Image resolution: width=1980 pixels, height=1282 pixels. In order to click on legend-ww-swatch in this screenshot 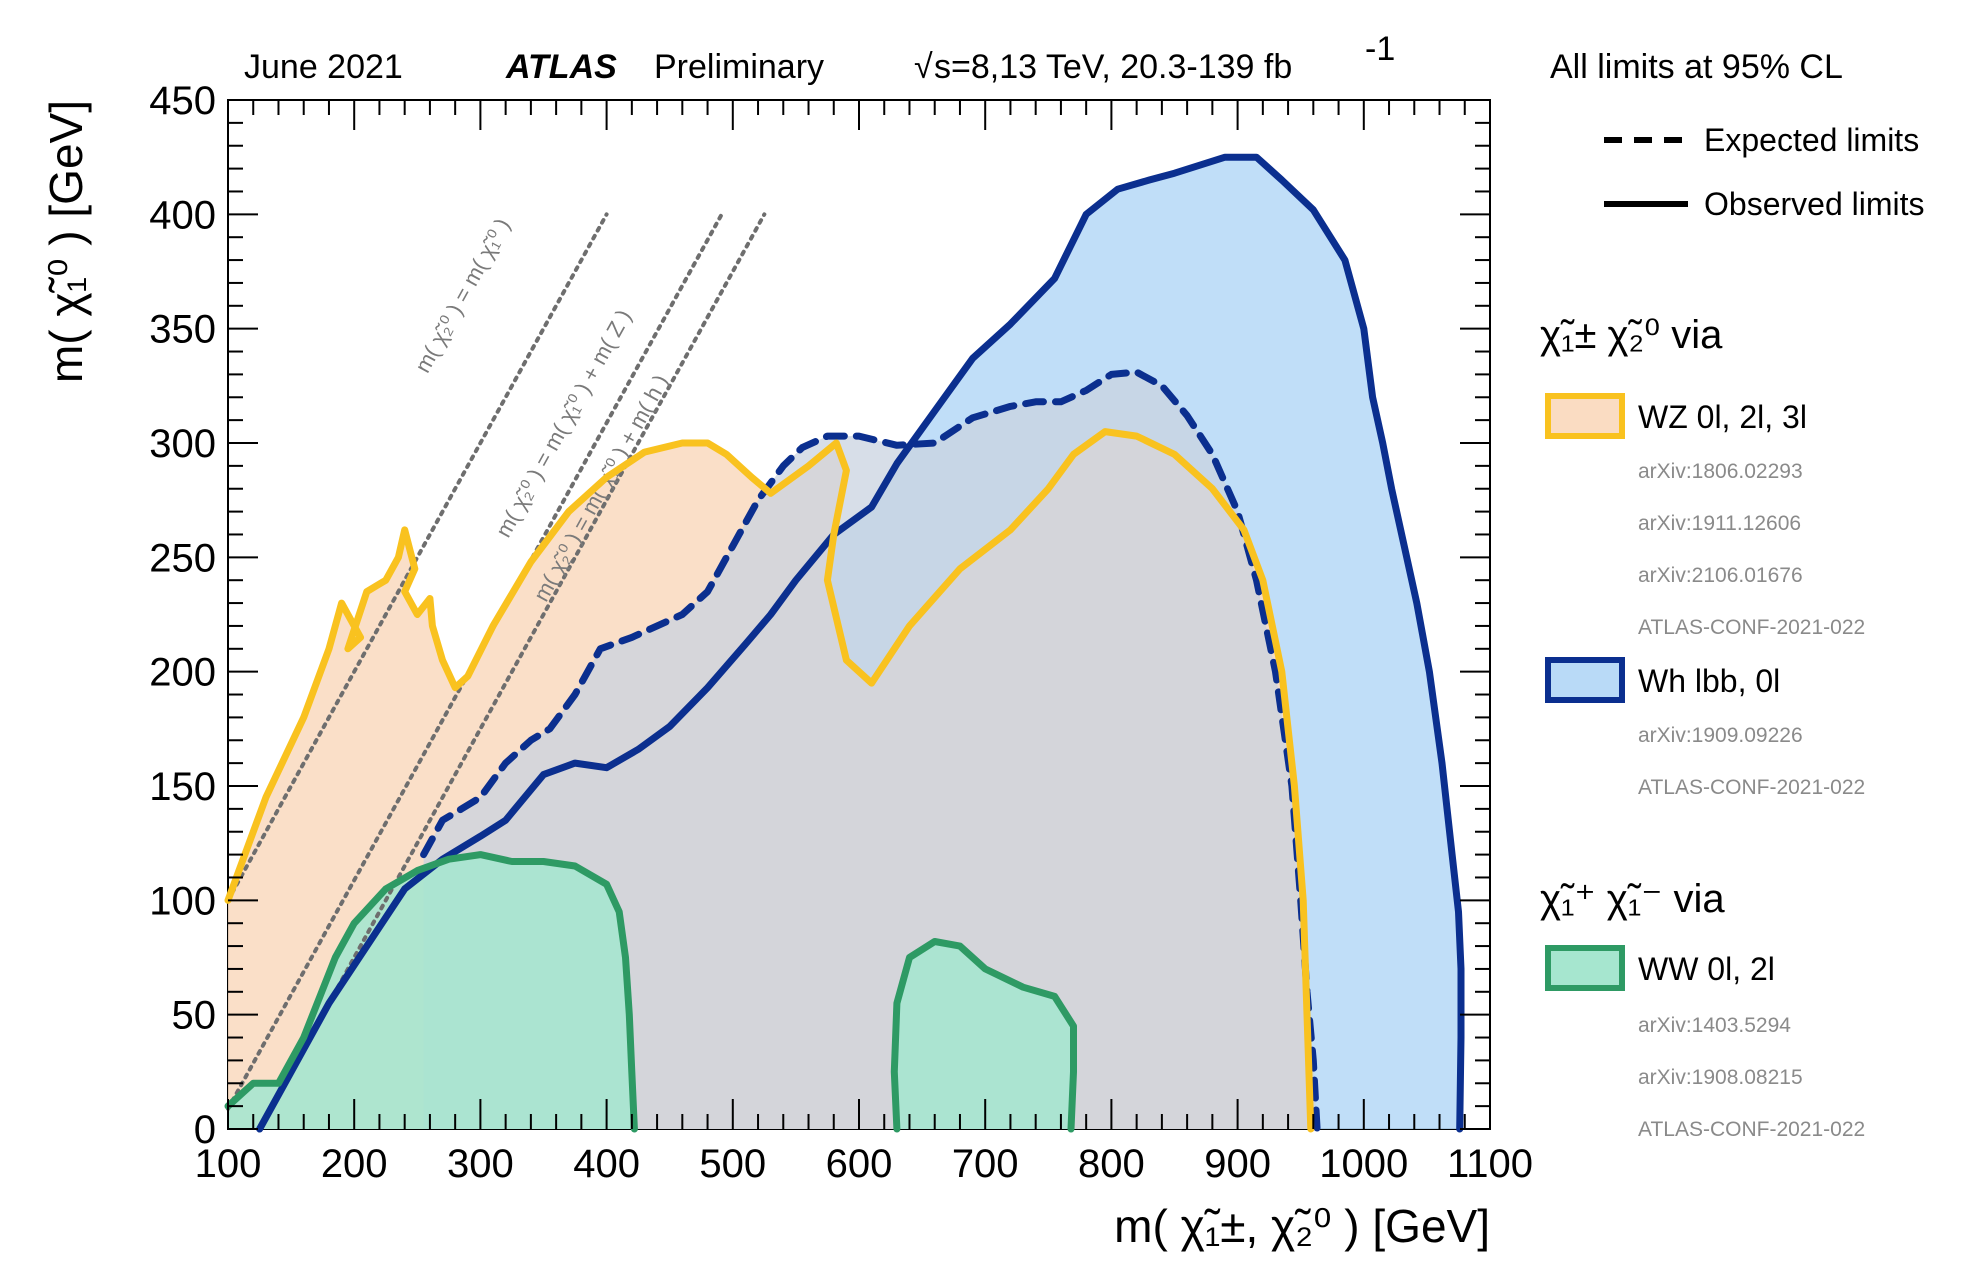, I will do `click(1585, 968)`.